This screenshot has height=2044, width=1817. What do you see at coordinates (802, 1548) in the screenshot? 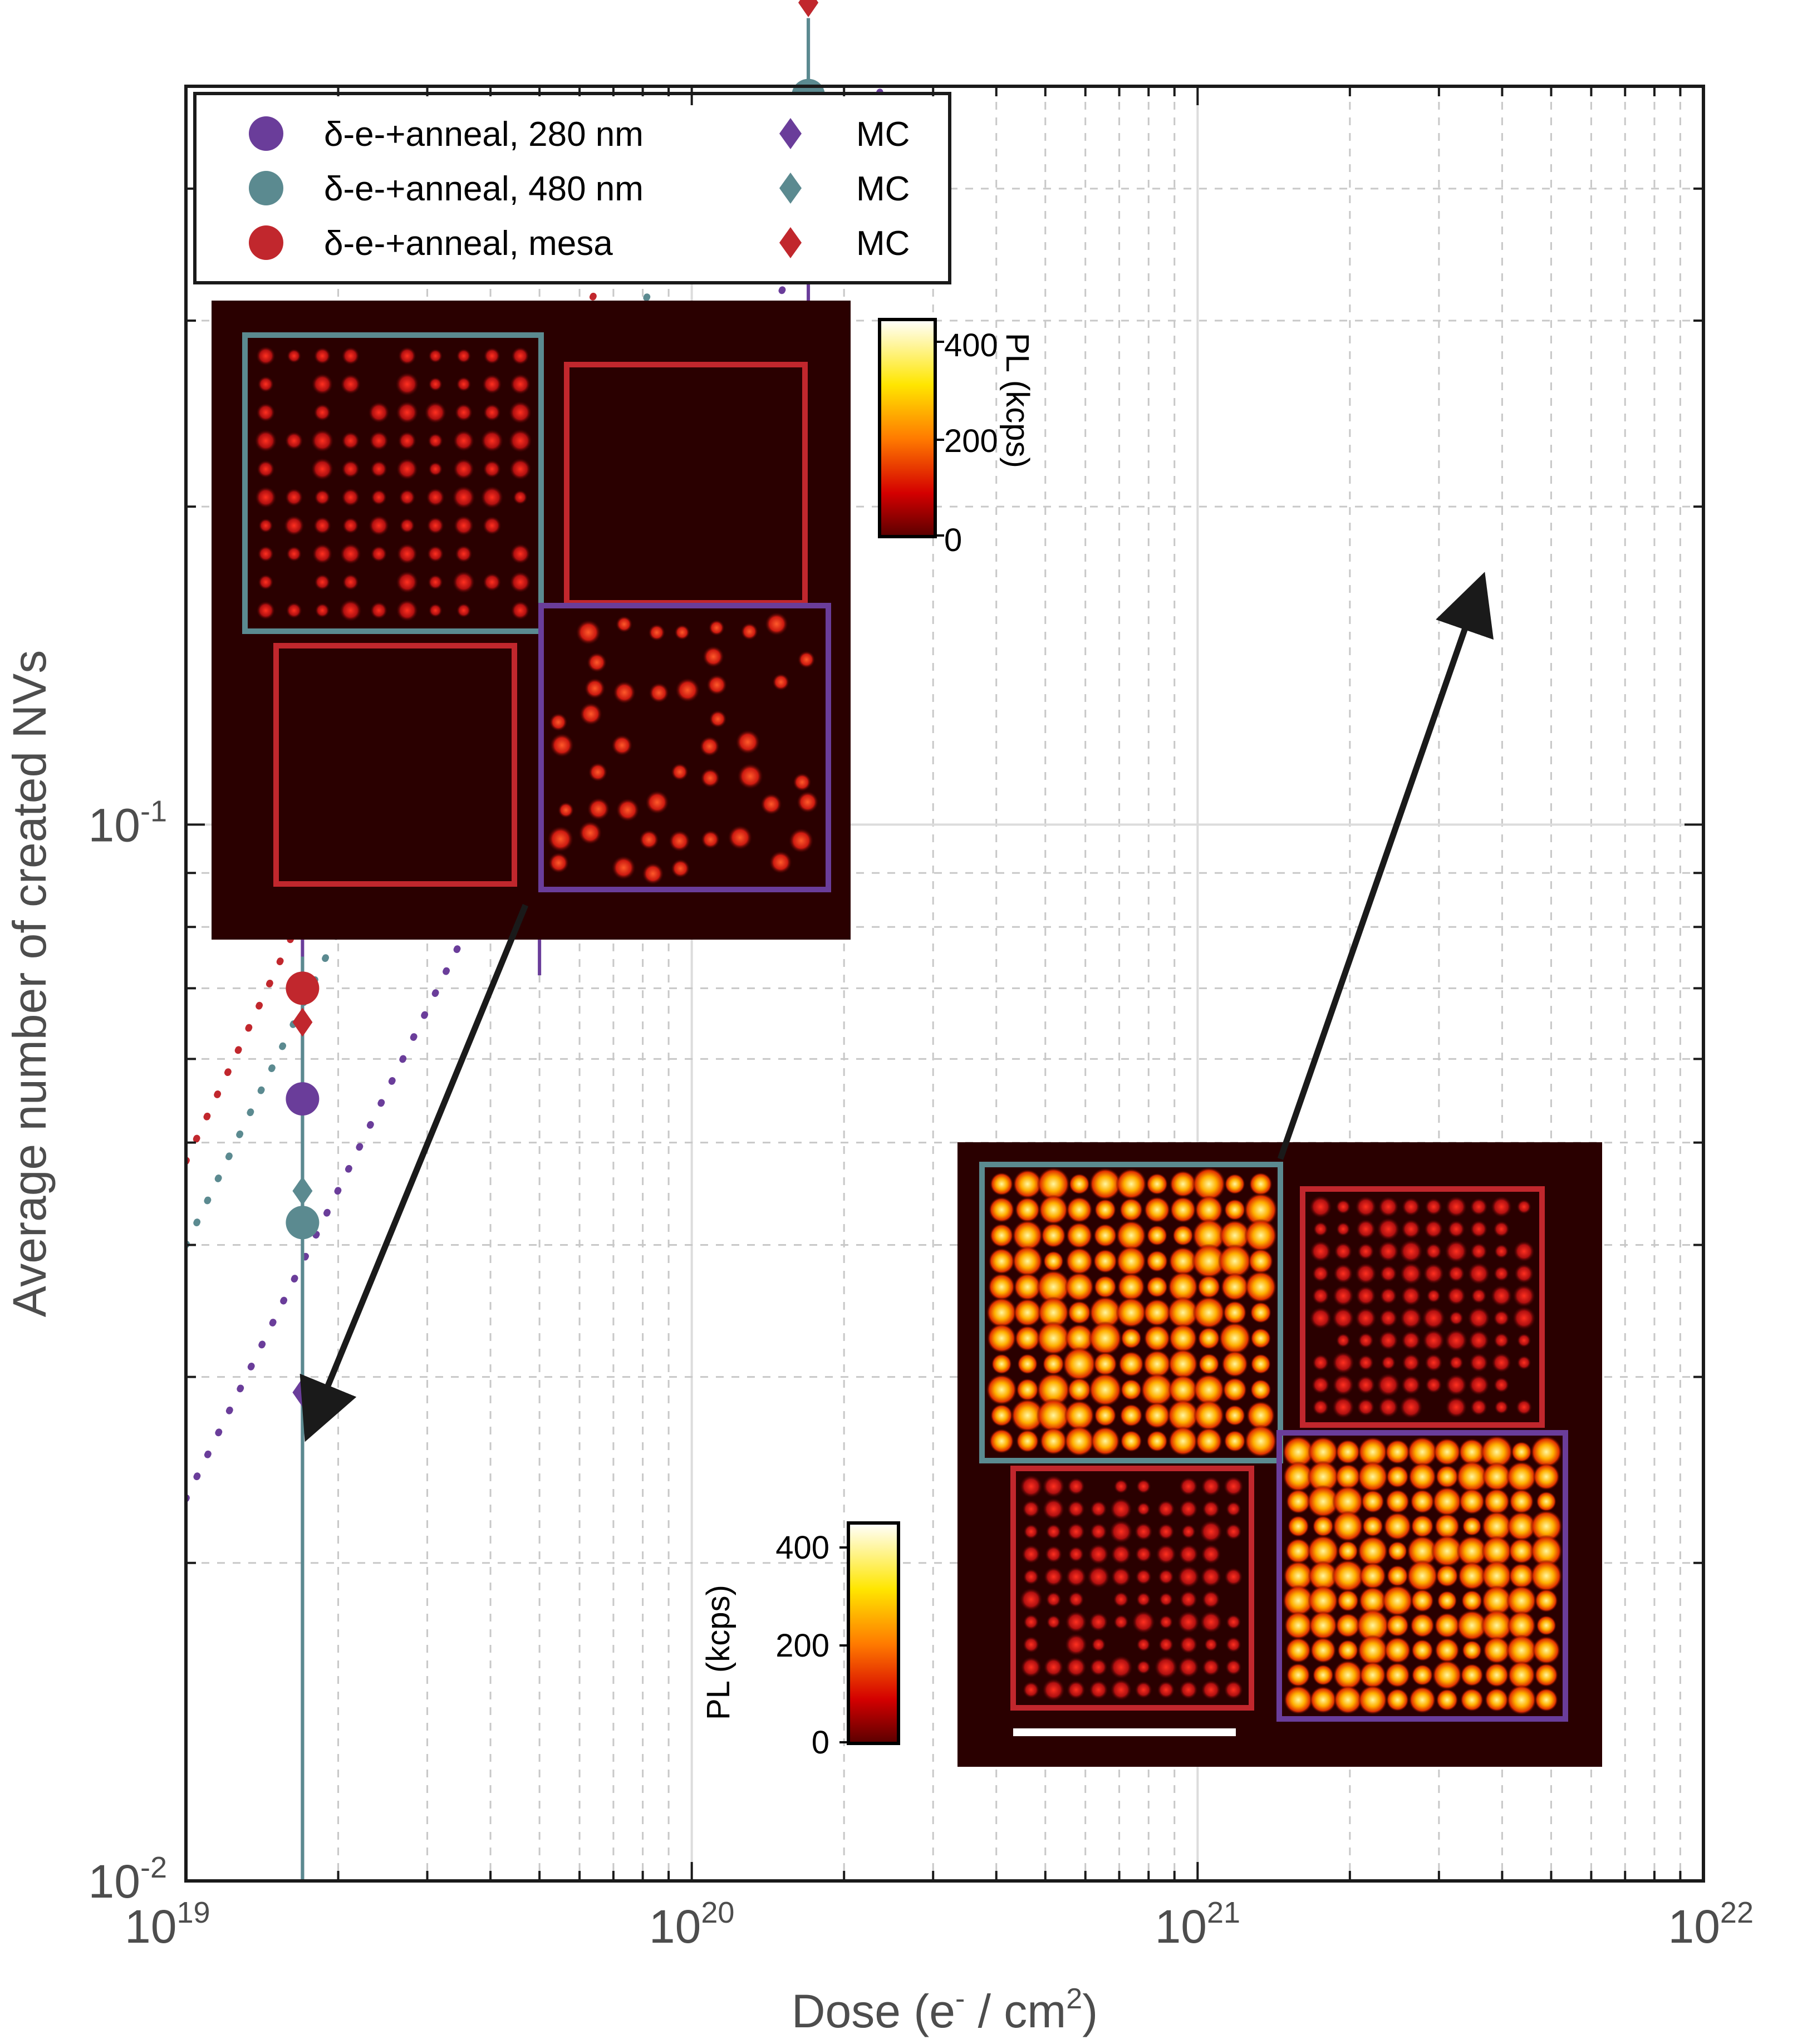
I see `colorbar-bottom-tick-400: 400` at bounding box center [802, 1548].